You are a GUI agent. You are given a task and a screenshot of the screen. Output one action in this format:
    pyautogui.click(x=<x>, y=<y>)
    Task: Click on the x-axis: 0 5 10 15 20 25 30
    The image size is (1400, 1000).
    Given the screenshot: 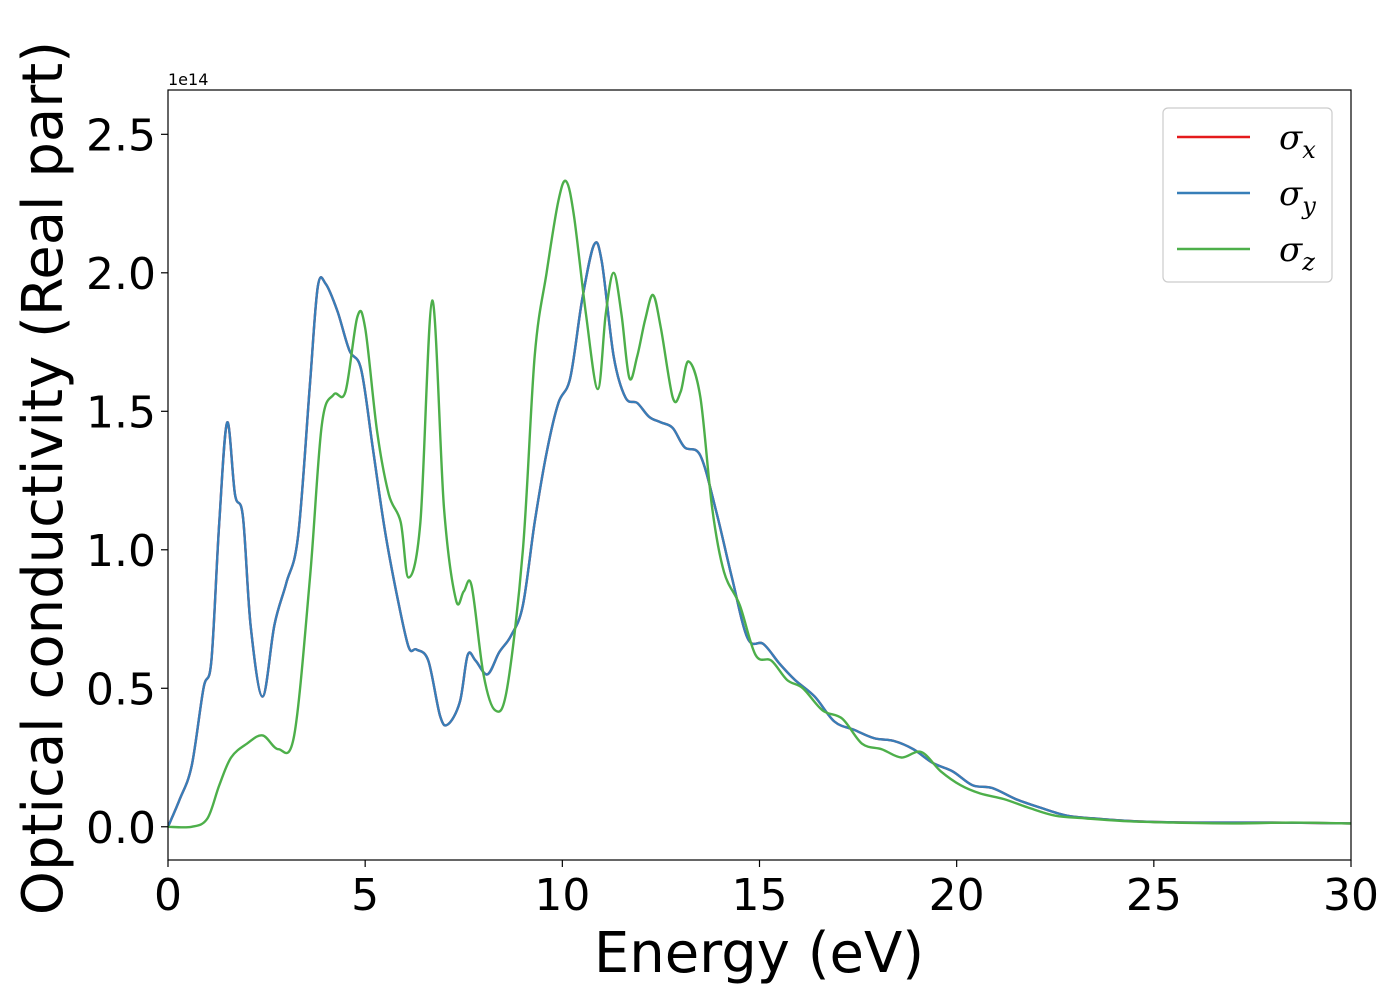 What is the action you would take?
    pyautogui.click(x=766, y=890)
    